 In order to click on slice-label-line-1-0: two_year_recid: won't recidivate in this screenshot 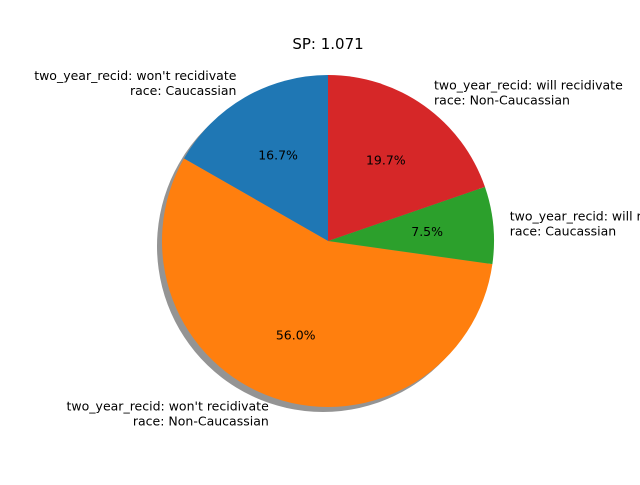, I will do `click(168, 406)`.